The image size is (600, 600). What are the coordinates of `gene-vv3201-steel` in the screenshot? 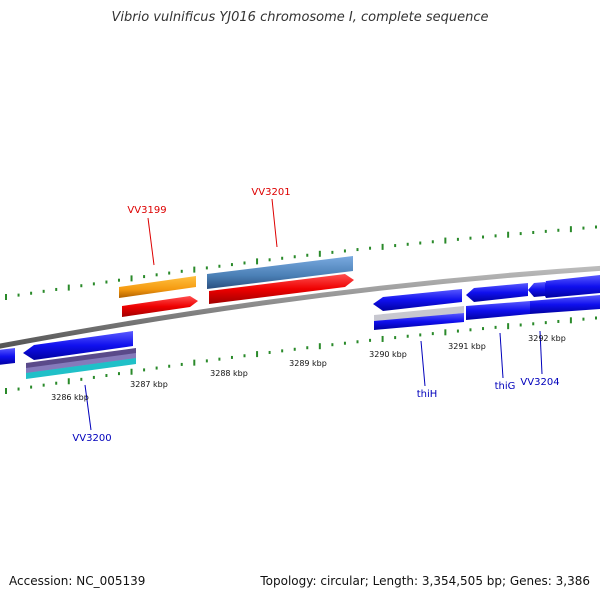 It's located at (280, 272).